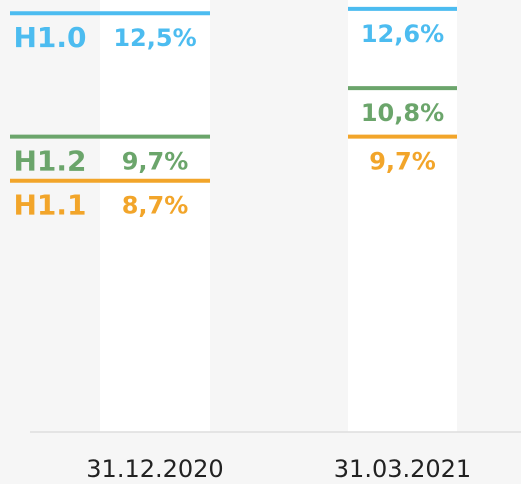 This screenshot has width=521, height=484. Describe the element at coordinates (49, 37) in the screenshot. I see `series-label: H1.0` at that location.